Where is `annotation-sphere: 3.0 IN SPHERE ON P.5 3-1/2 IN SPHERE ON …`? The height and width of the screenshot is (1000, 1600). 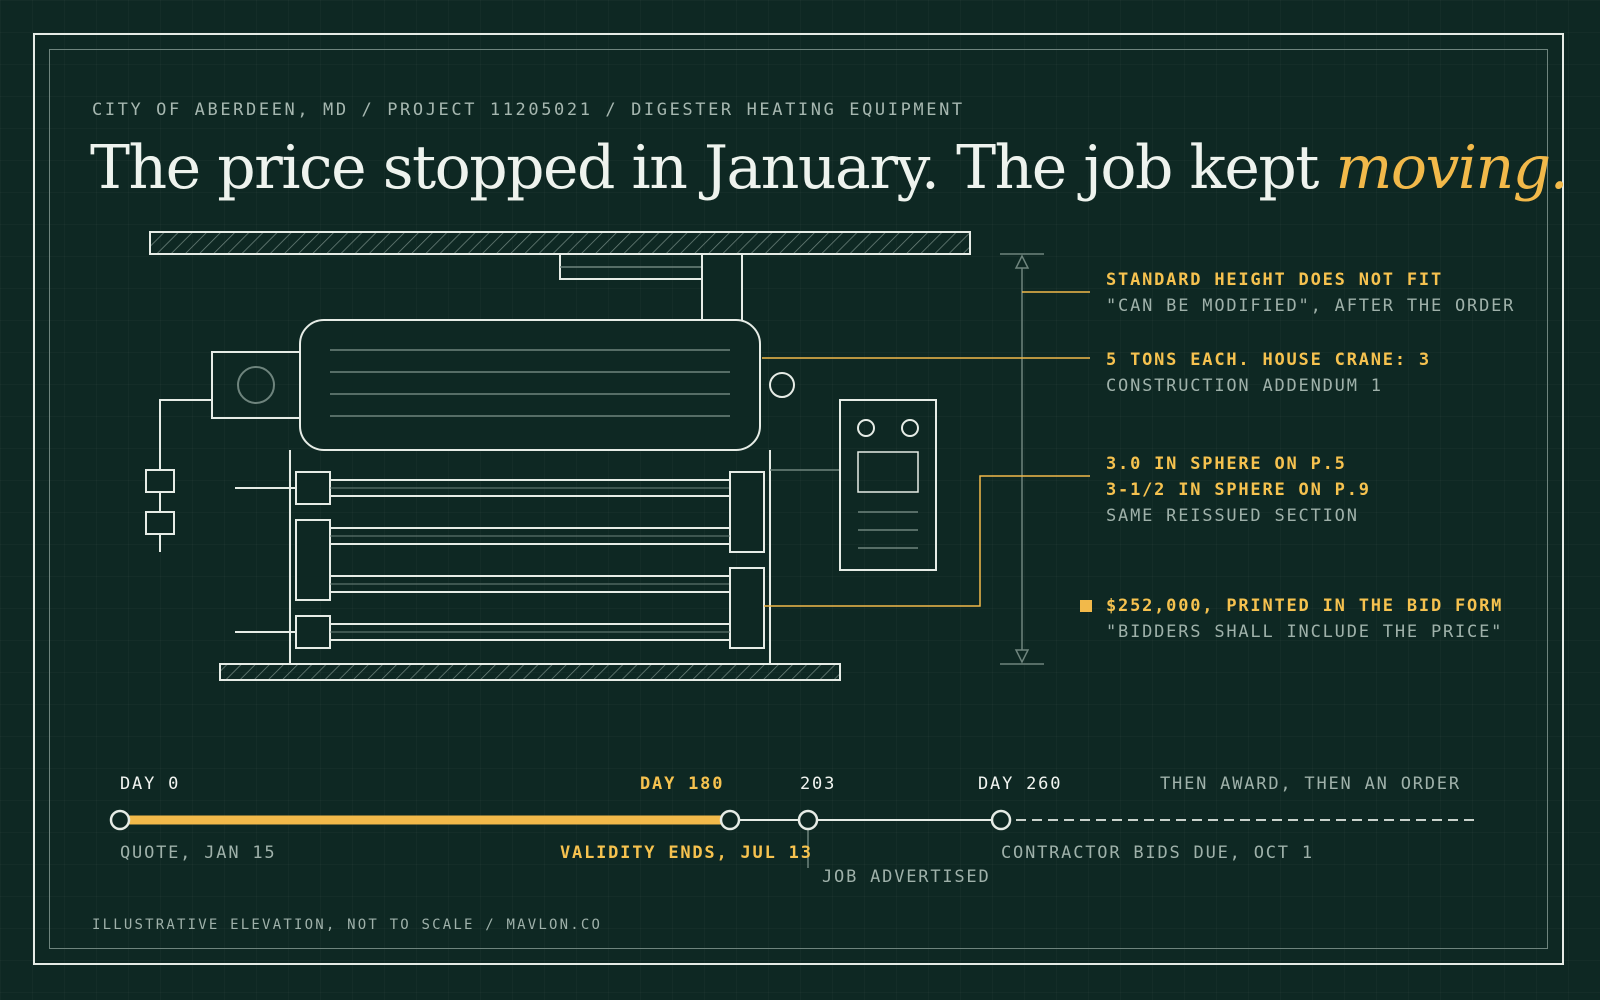 annotation-sphere: 3.0 IN SPHERE ON P.5 3-1/2 IN SPHERE ON … is located at coordinates (1238, 490).